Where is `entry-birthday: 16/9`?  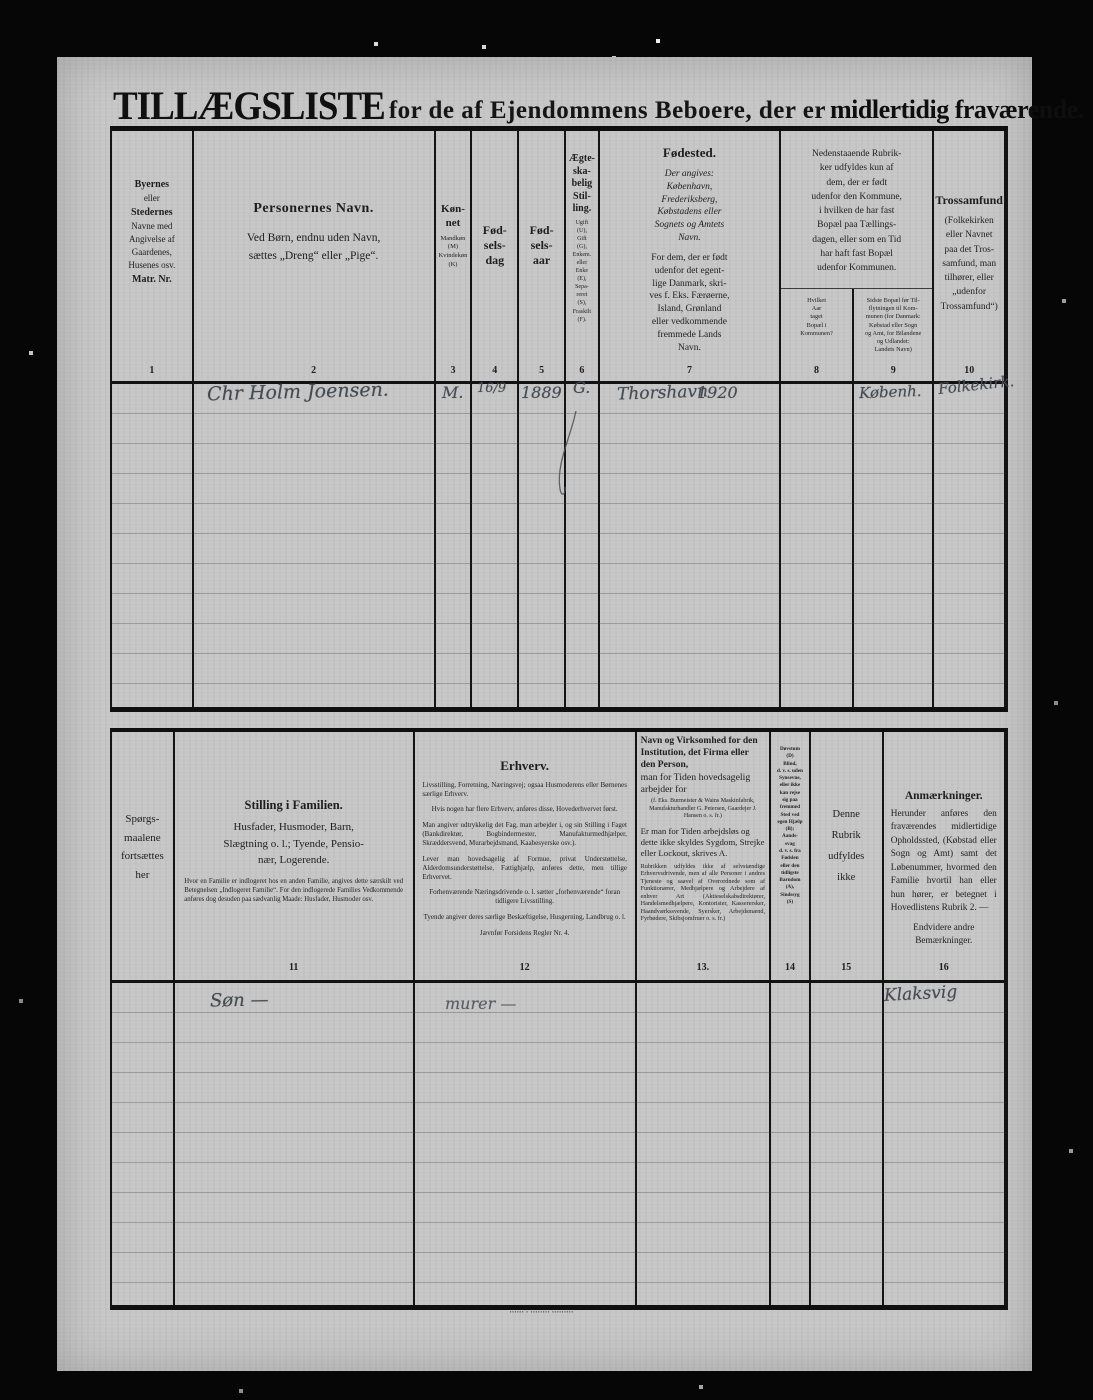
entry-birthday: 16/9 is located at coordinates (492, 388).